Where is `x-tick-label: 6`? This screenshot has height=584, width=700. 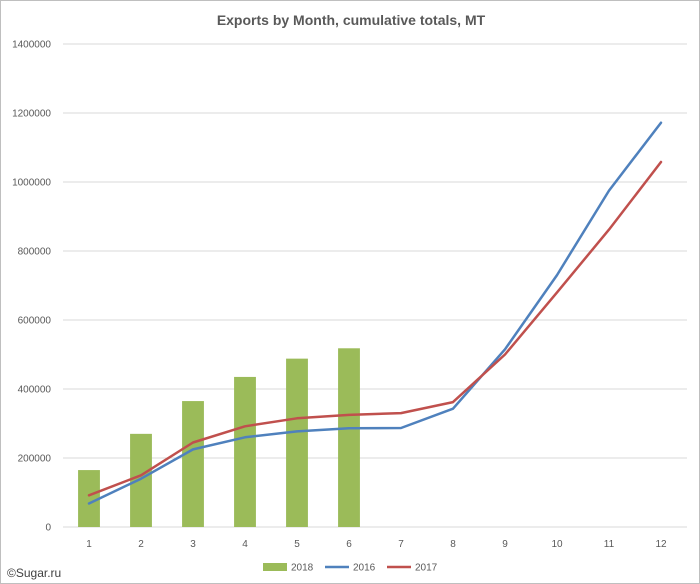 x-tick-label: 6 is located at coordinates (349, 544).